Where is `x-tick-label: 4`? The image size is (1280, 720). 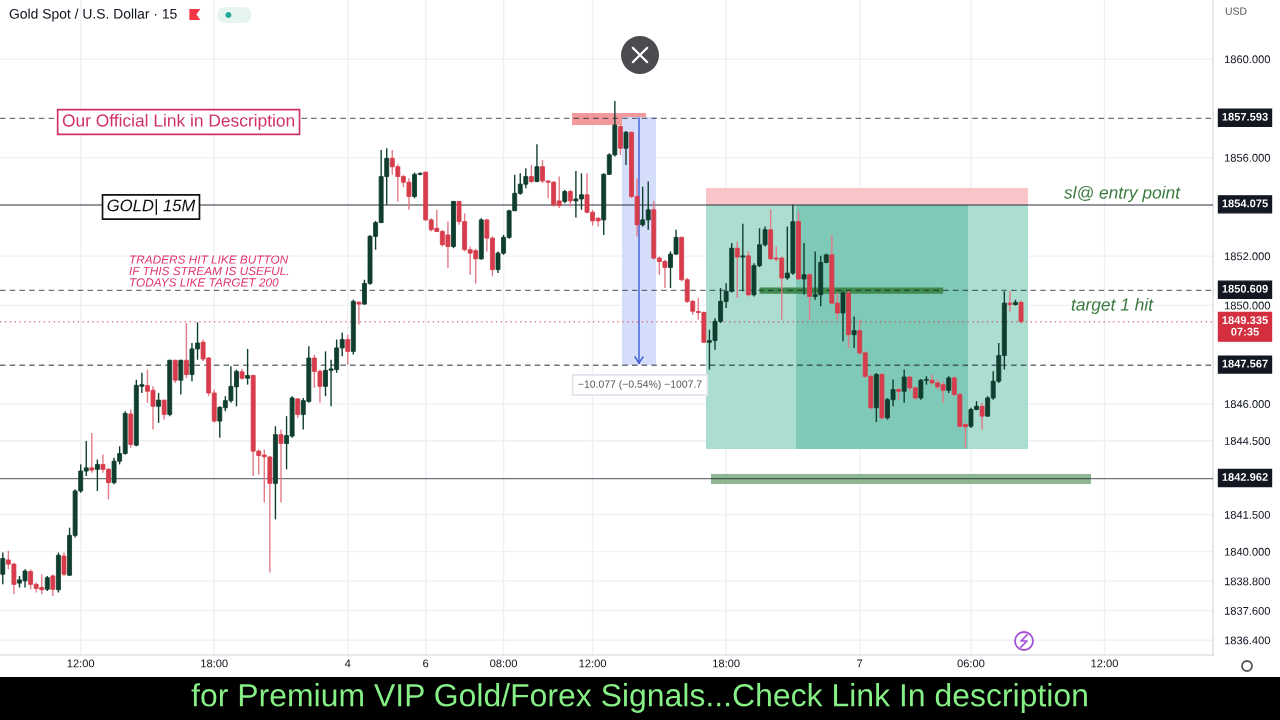
x-tick-label: 4 is located at coordinates (347, 663).